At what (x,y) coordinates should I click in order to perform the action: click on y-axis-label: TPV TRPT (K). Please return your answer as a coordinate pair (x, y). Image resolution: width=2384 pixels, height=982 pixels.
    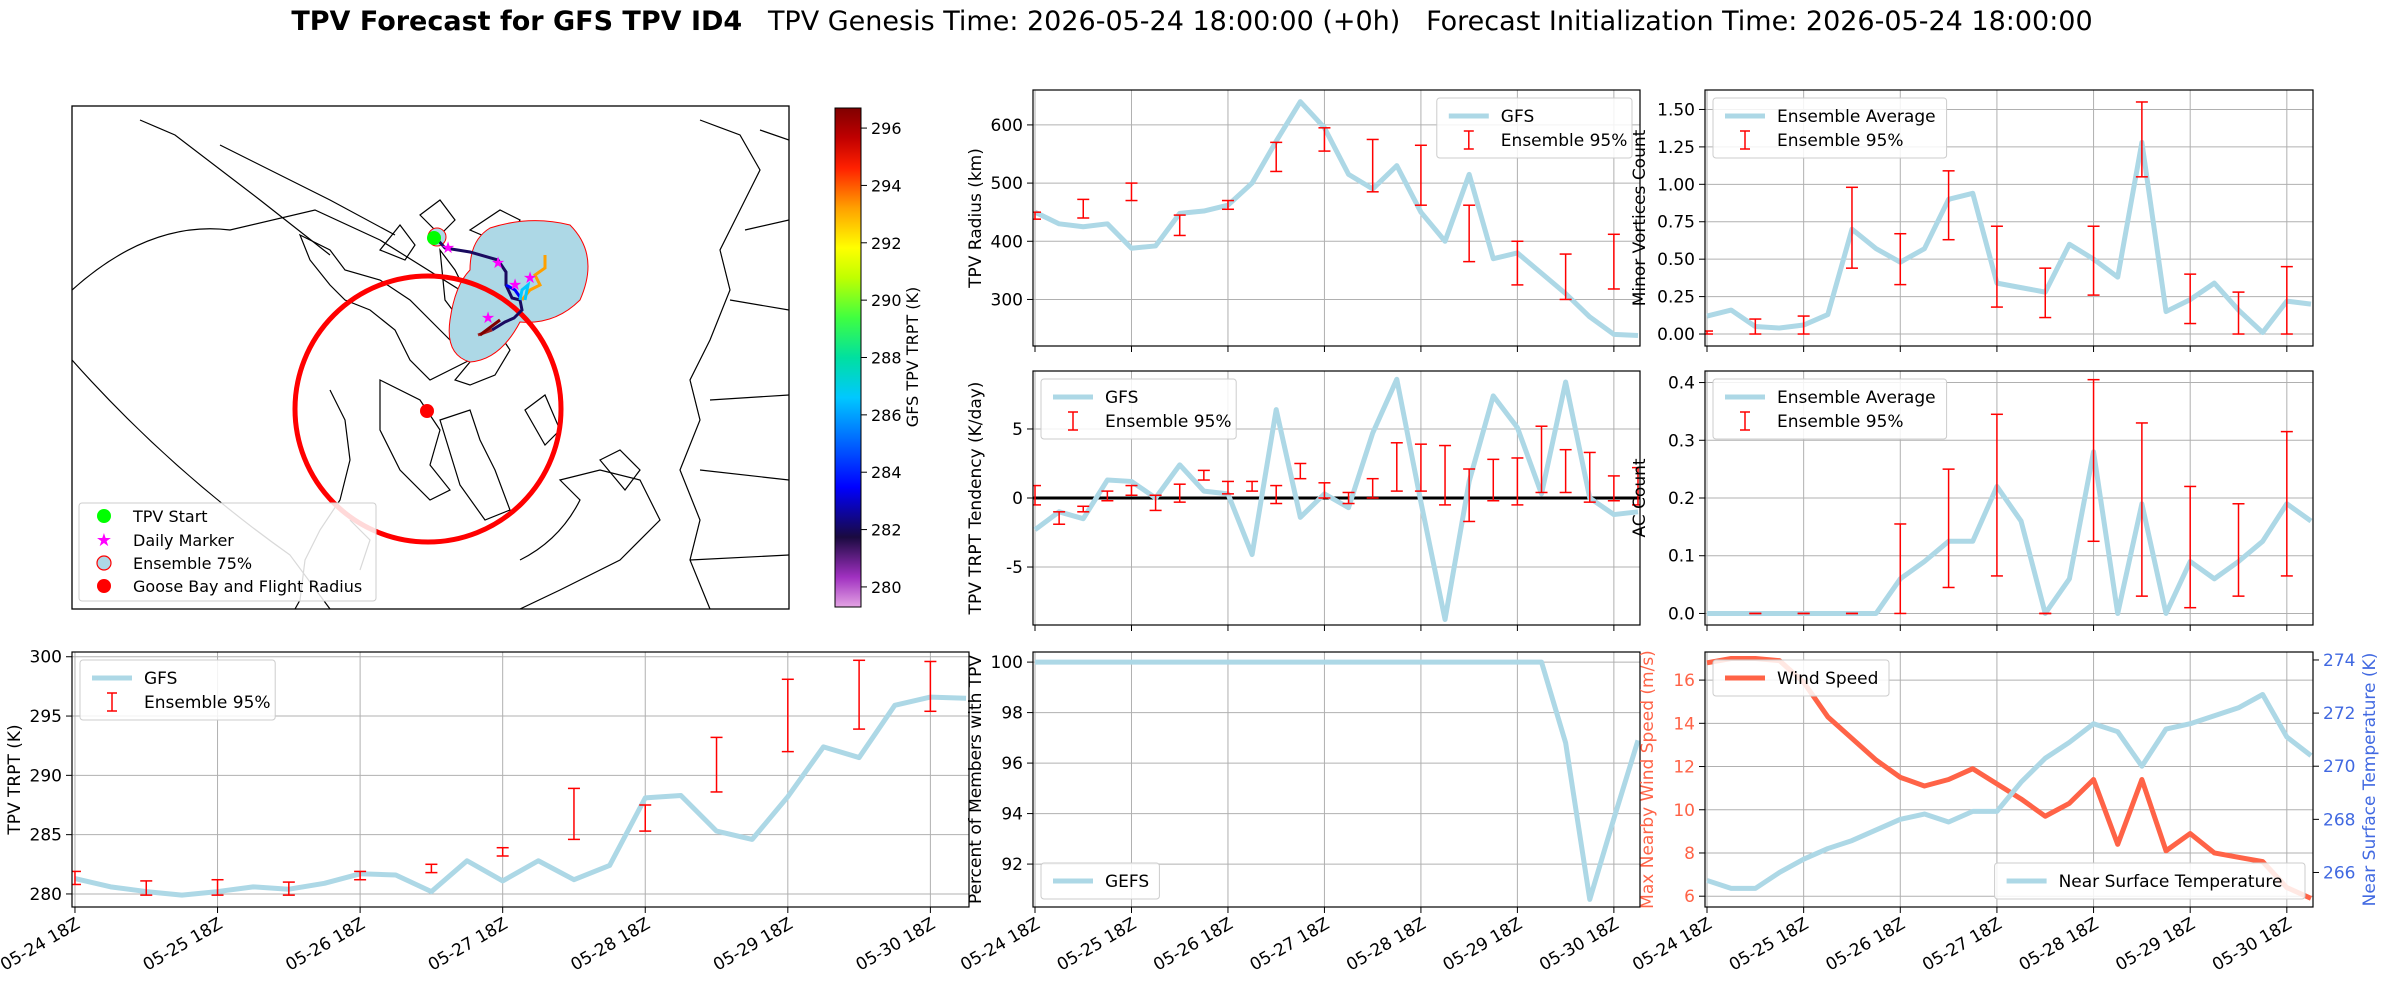
    Looking at the image, I should click on (15, 779).